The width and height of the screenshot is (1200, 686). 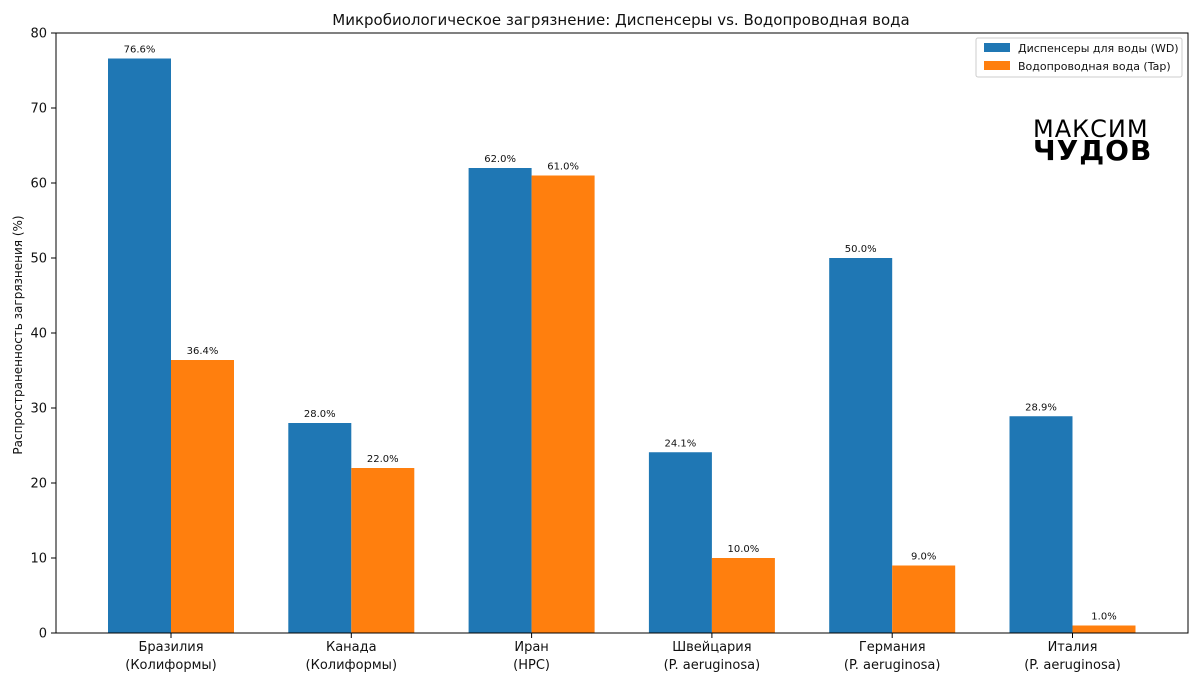 What do you see at coordinates (1091, 129) in the screenshot?
I see `watermark-line1: МАКСИМ` at bounding box center [1091, 129].